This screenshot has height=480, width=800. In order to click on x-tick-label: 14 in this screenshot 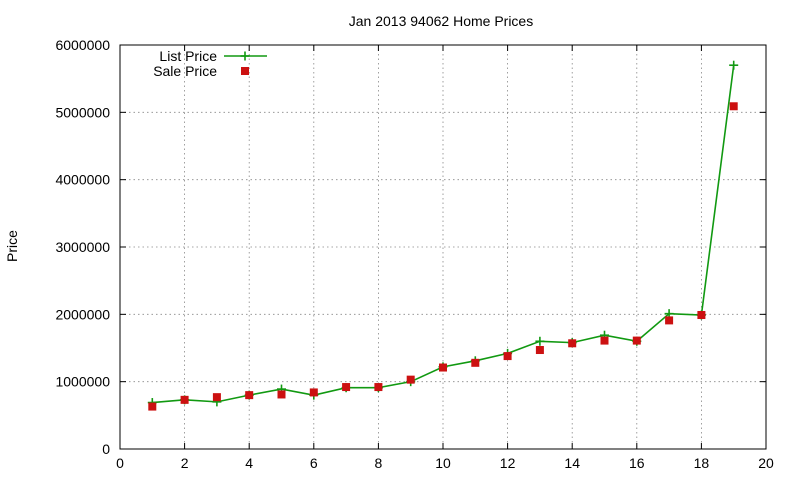, I will do `click(572, 463)`.